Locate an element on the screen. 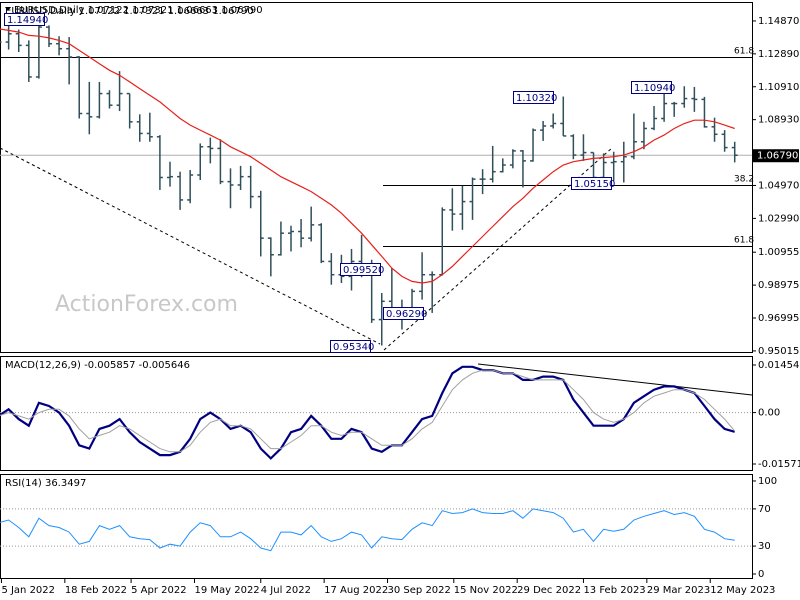 The width and height of the screenshot is (800, 600). y-tick-label: 0.00 is located at coordinates (769, 413).